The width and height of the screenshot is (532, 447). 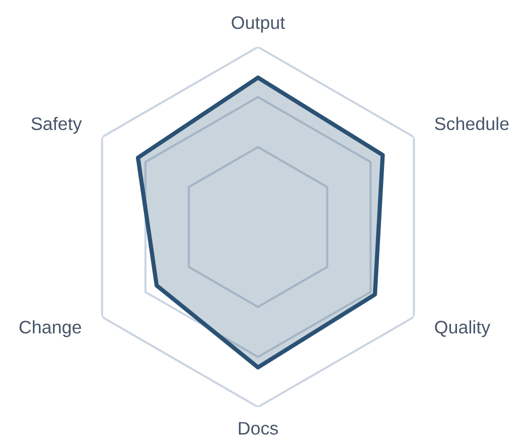 I want to click on spoke-label: Schedule, so click(x=471, y=123).